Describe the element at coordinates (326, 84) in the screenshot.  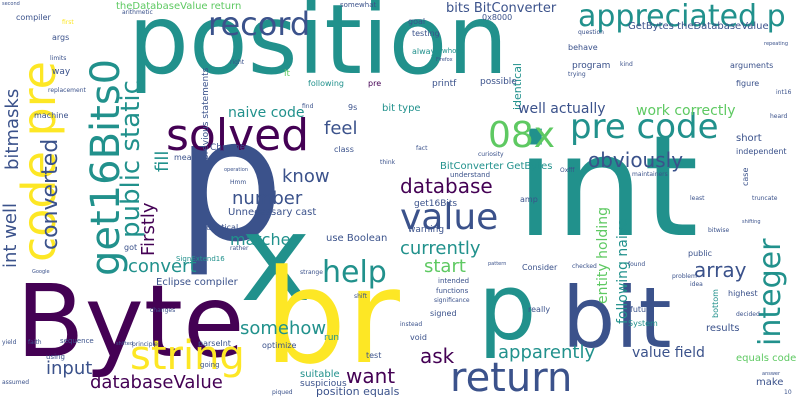
I see `word-following: following` at that location.